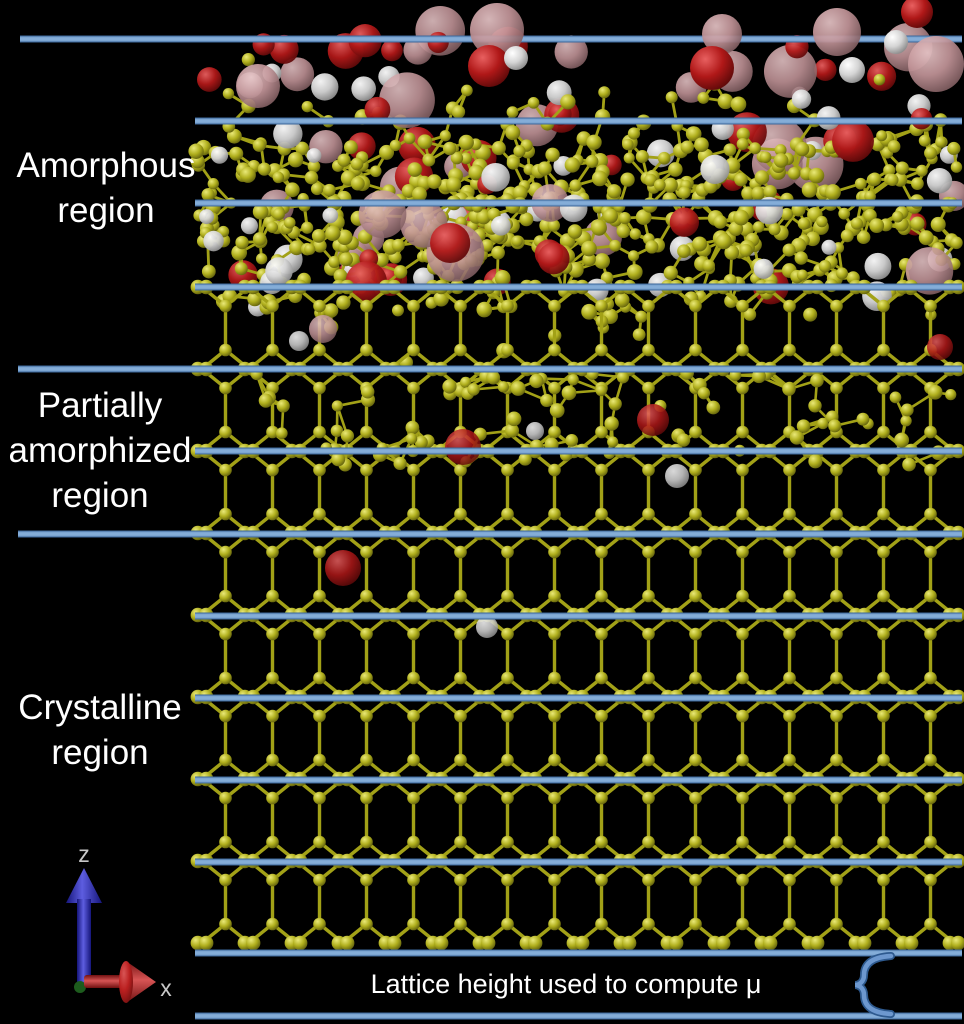  I want to click on brace-stroke, so click(874, 985).